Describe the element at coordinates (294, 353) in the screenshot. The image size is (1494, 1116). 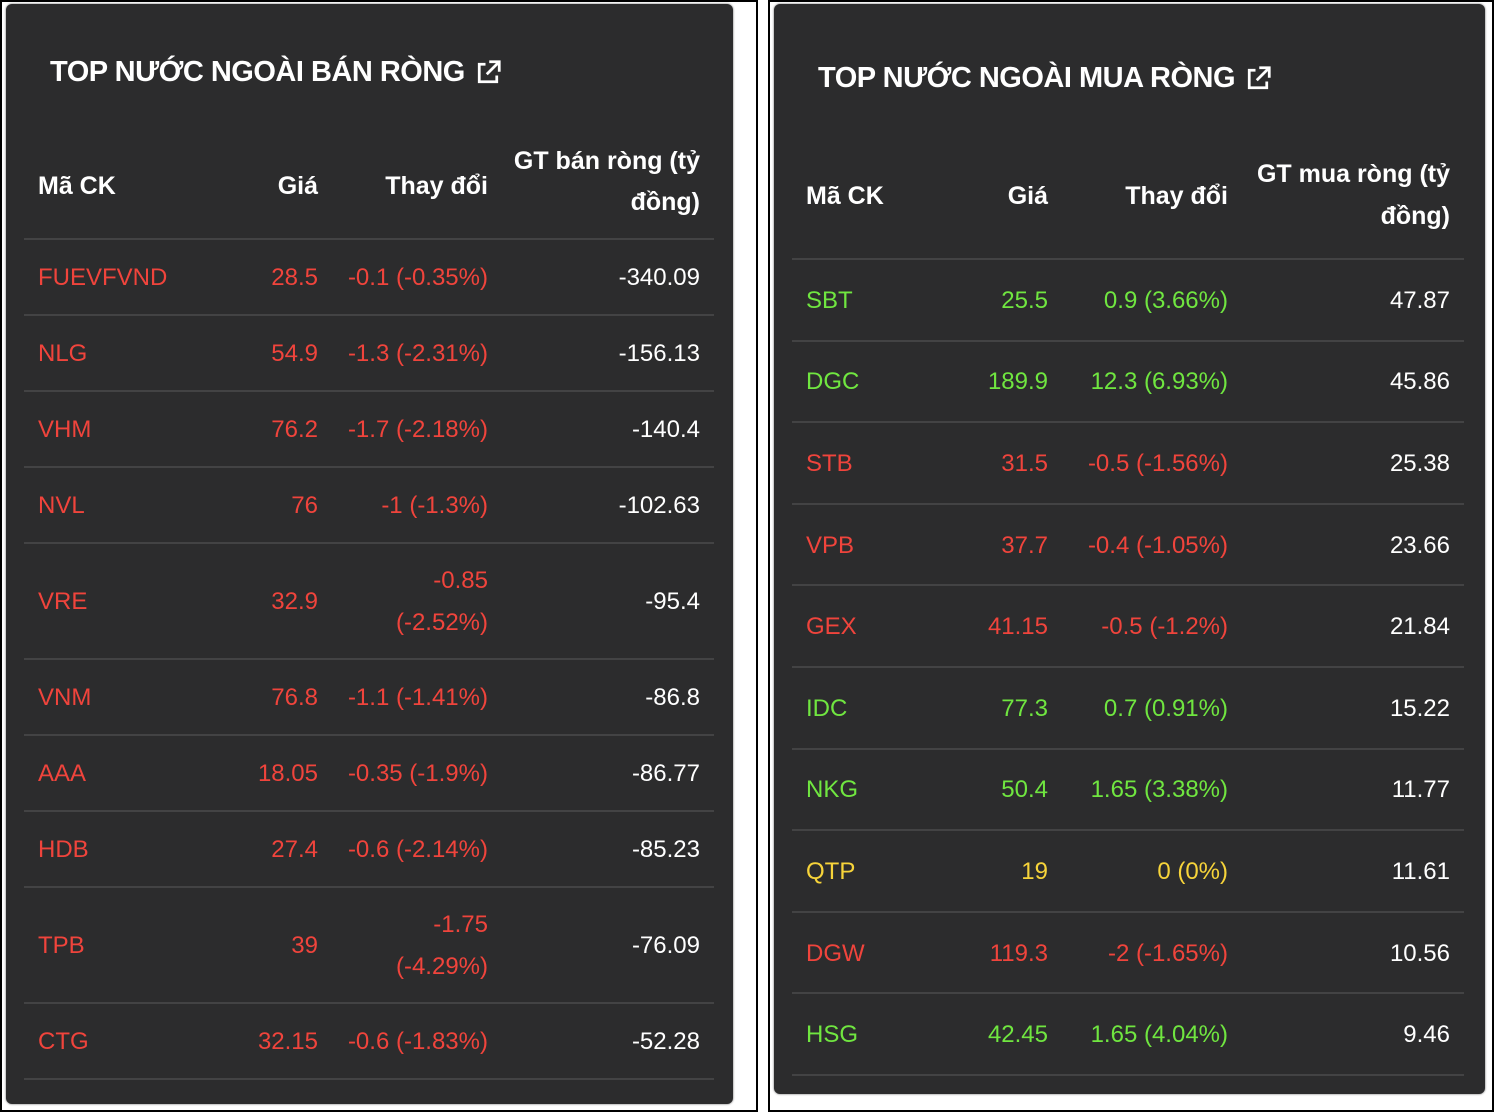
I see `stock-price: 54.9` at that location.